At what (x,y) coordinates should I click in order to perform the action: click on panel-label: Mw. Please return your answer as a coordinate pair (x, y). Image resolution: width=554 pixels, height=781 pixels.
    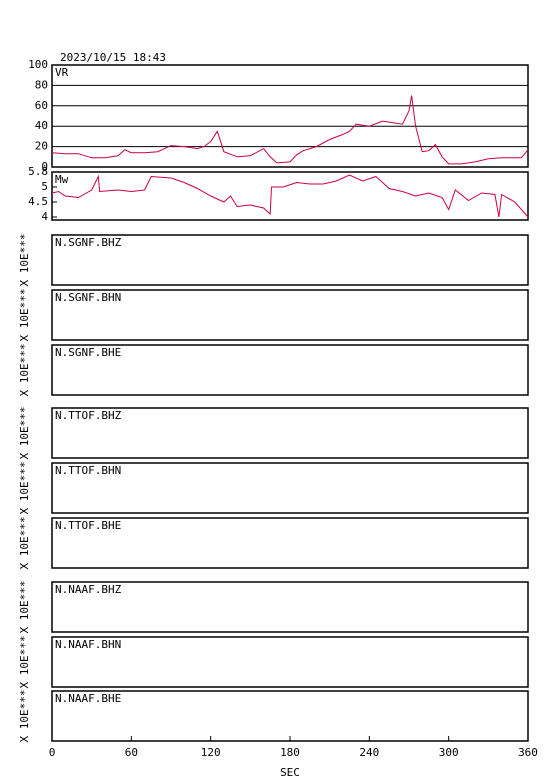
    Looking at the image, I should click on (62, 179).